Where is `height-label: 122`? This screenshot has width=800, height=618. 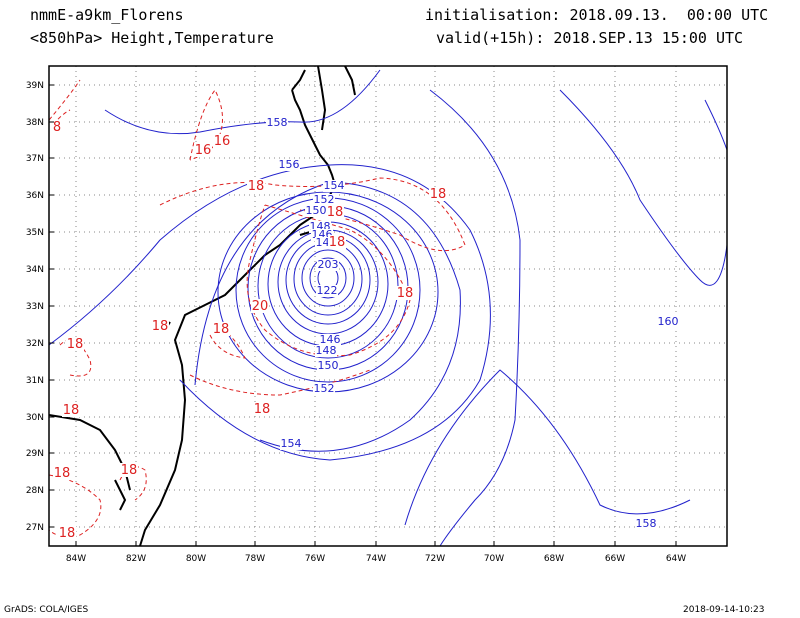
height-label: 122 is located at coordinates (327, 290).